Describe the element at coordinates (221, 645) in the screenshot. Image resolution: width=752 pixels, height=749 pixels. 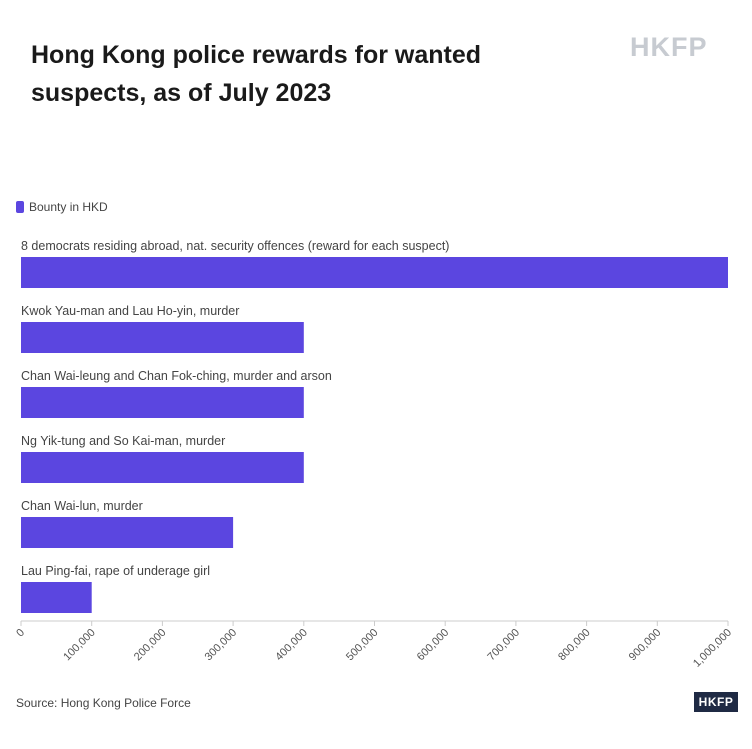
I see `x-tick-label: 300,000` at that location.